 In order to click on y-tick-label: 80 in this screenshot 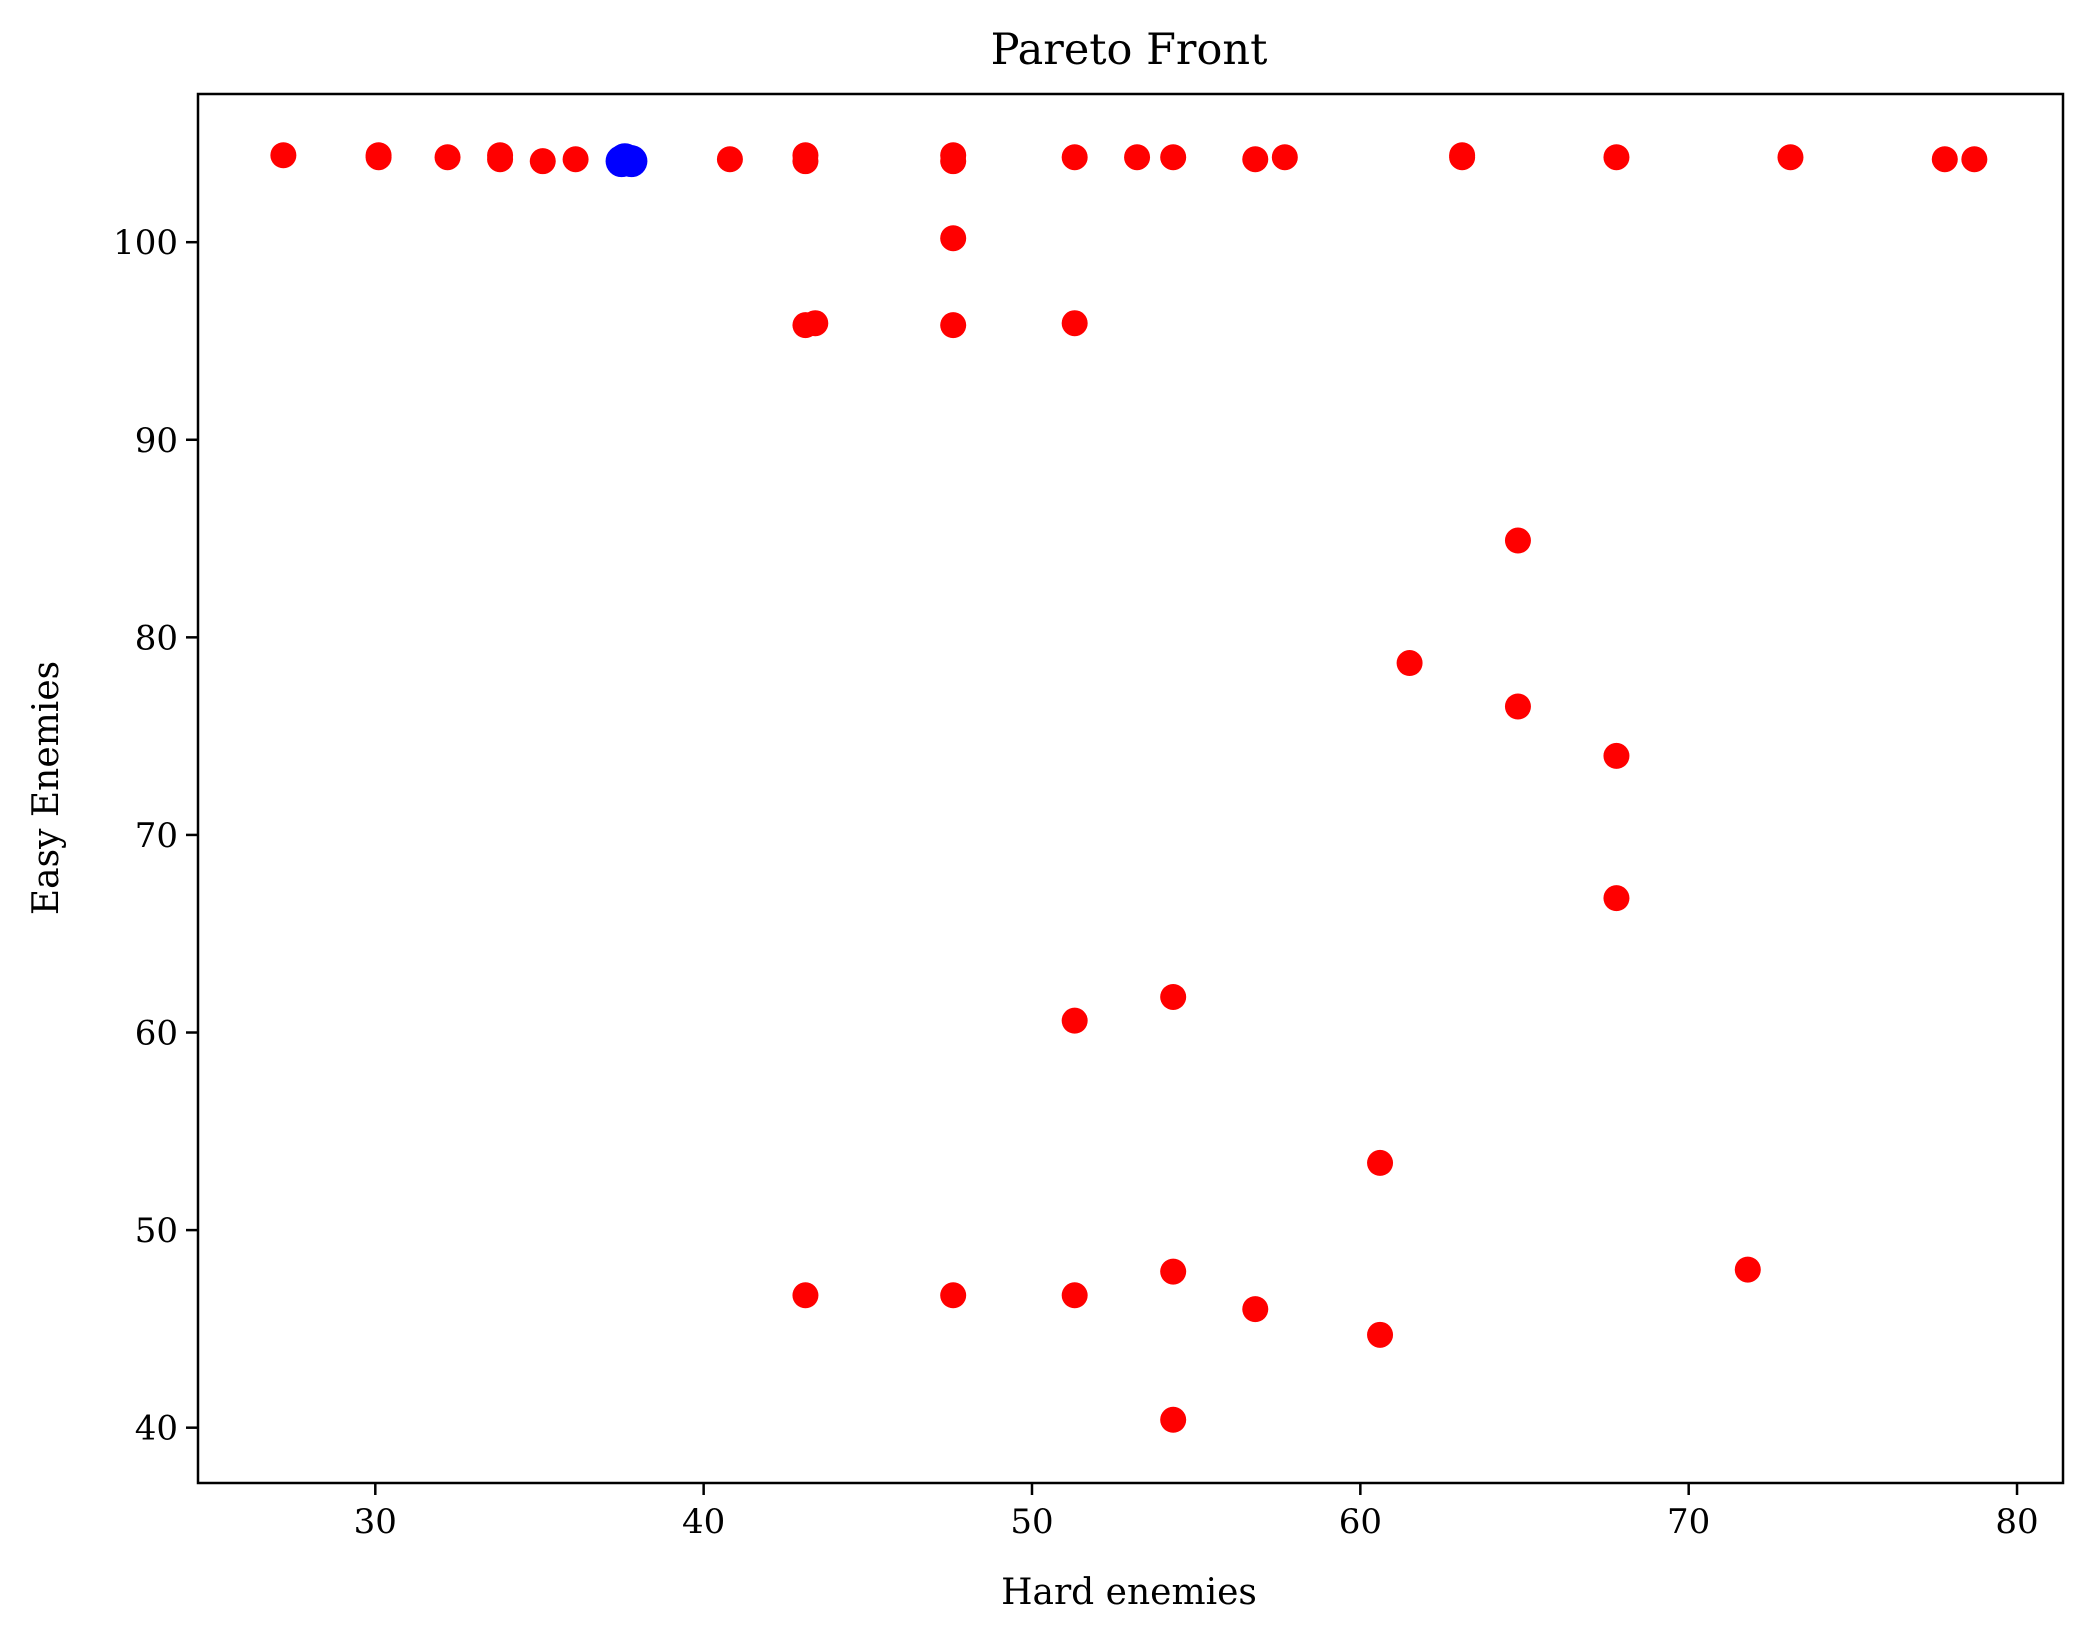, I will do `click(156, 638)`.